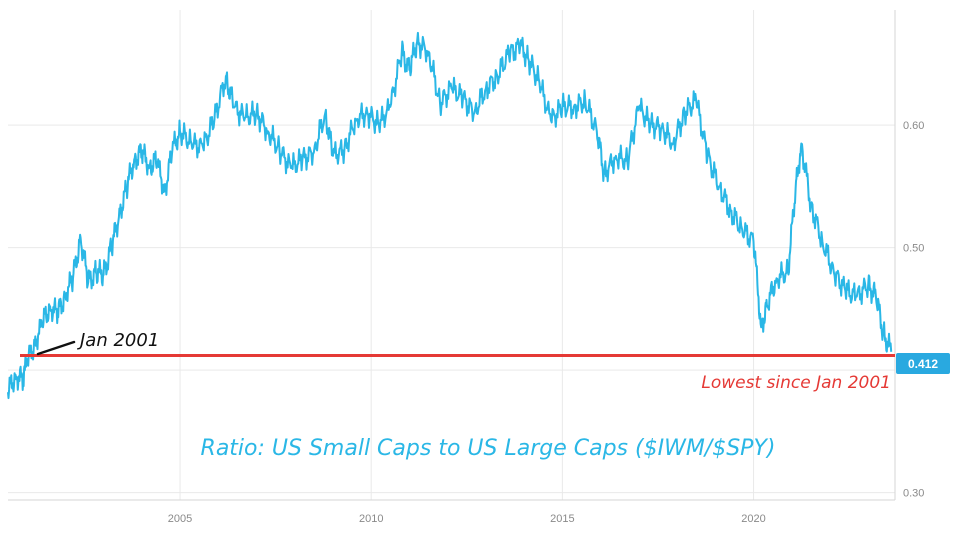  What do you see at coordinates (753, 519) in the screenshot?
I see `x-tick-label: 2020` at bounding box center [753, 519].